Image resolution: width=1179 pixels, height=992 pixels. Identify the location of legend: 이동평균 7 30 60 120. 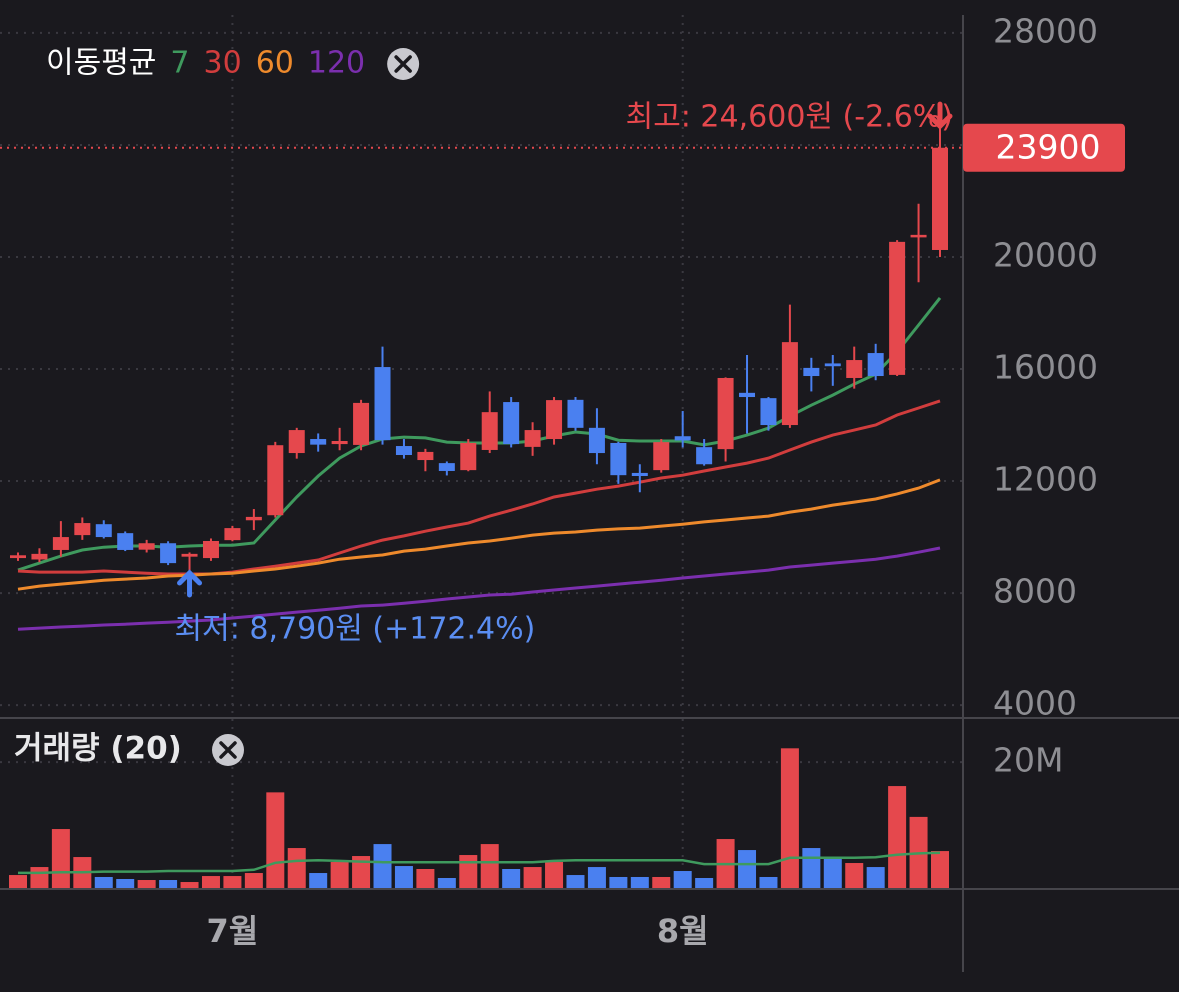
(233, 63).